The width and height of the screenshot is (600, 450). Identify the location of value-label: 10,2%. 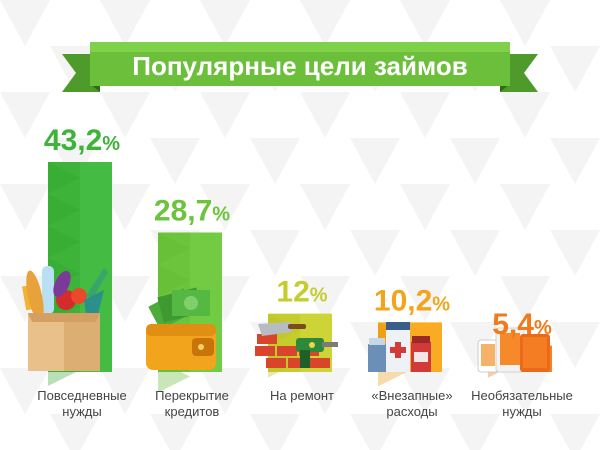
(412, 300).